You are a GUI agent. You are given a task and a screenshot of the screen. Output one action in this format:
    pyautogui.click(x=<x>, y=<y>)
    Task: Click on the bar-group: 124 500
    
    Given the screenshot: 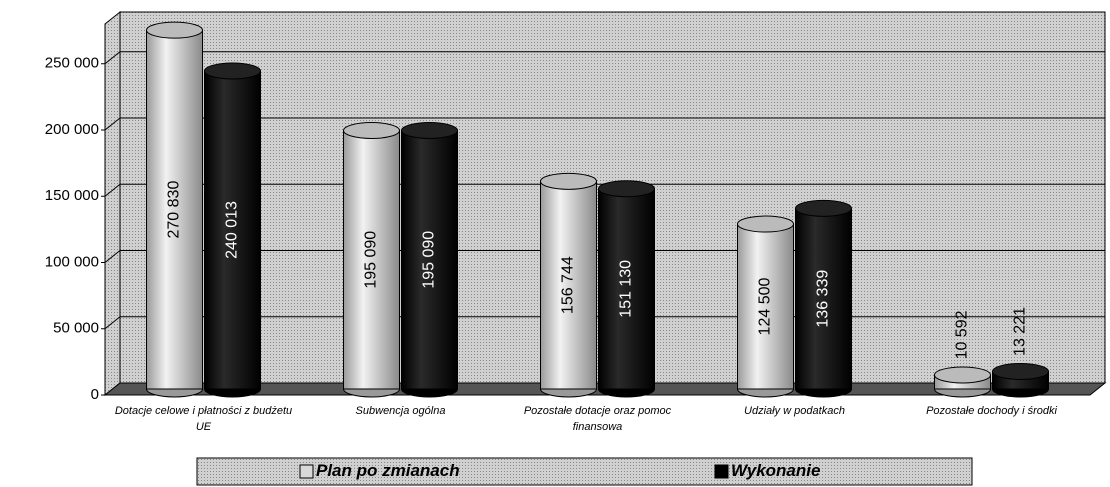 What is the action you would take?
    pyautogui.click(x=765, y=306)
    